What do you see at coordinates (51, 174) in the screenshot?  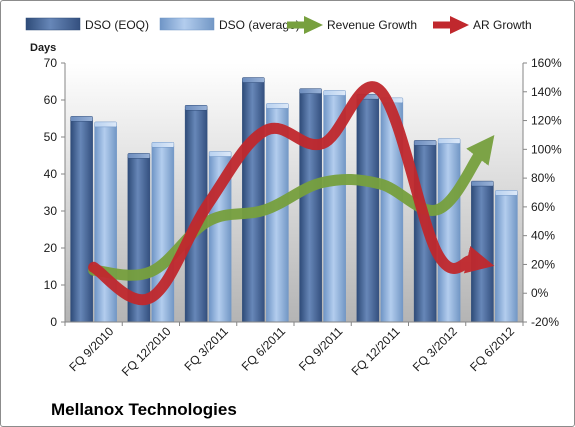 I see `y-tick-label-left: 40` at bounding box center [51, 174].